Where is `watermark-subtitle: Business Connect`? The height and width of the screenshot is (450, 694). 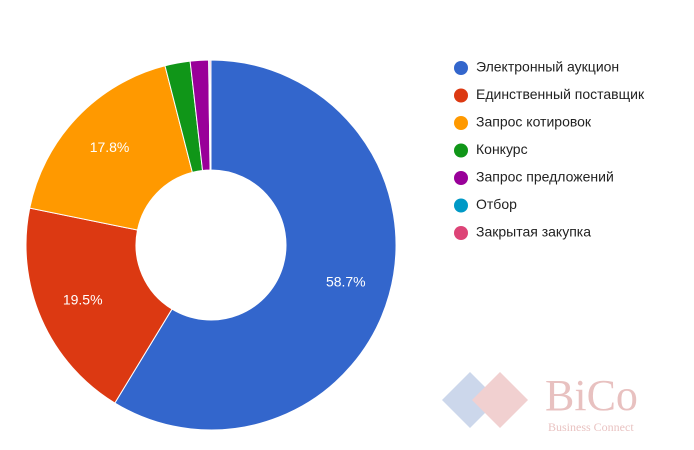
watermark-subtitle: Business Connect is located at coordinates (591, 427).